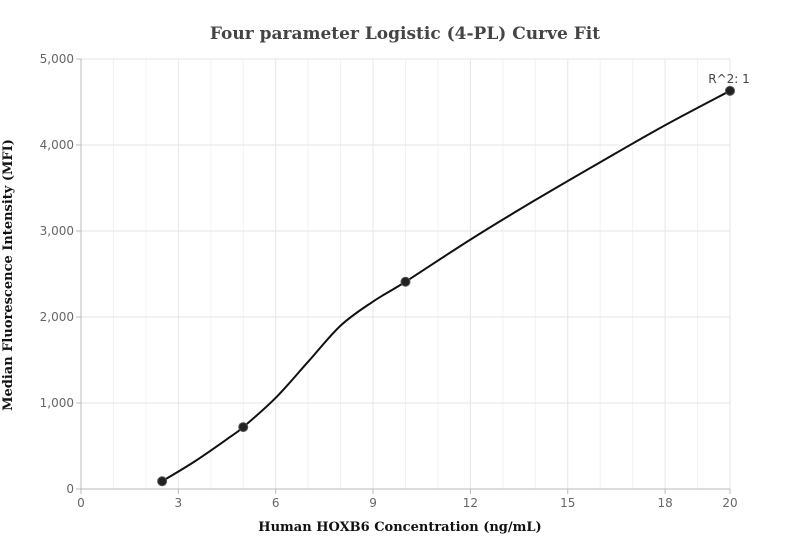  I want to click on chart-title: Four parameter Logistic (4-PL) Curve Fit, so click(405, 34).